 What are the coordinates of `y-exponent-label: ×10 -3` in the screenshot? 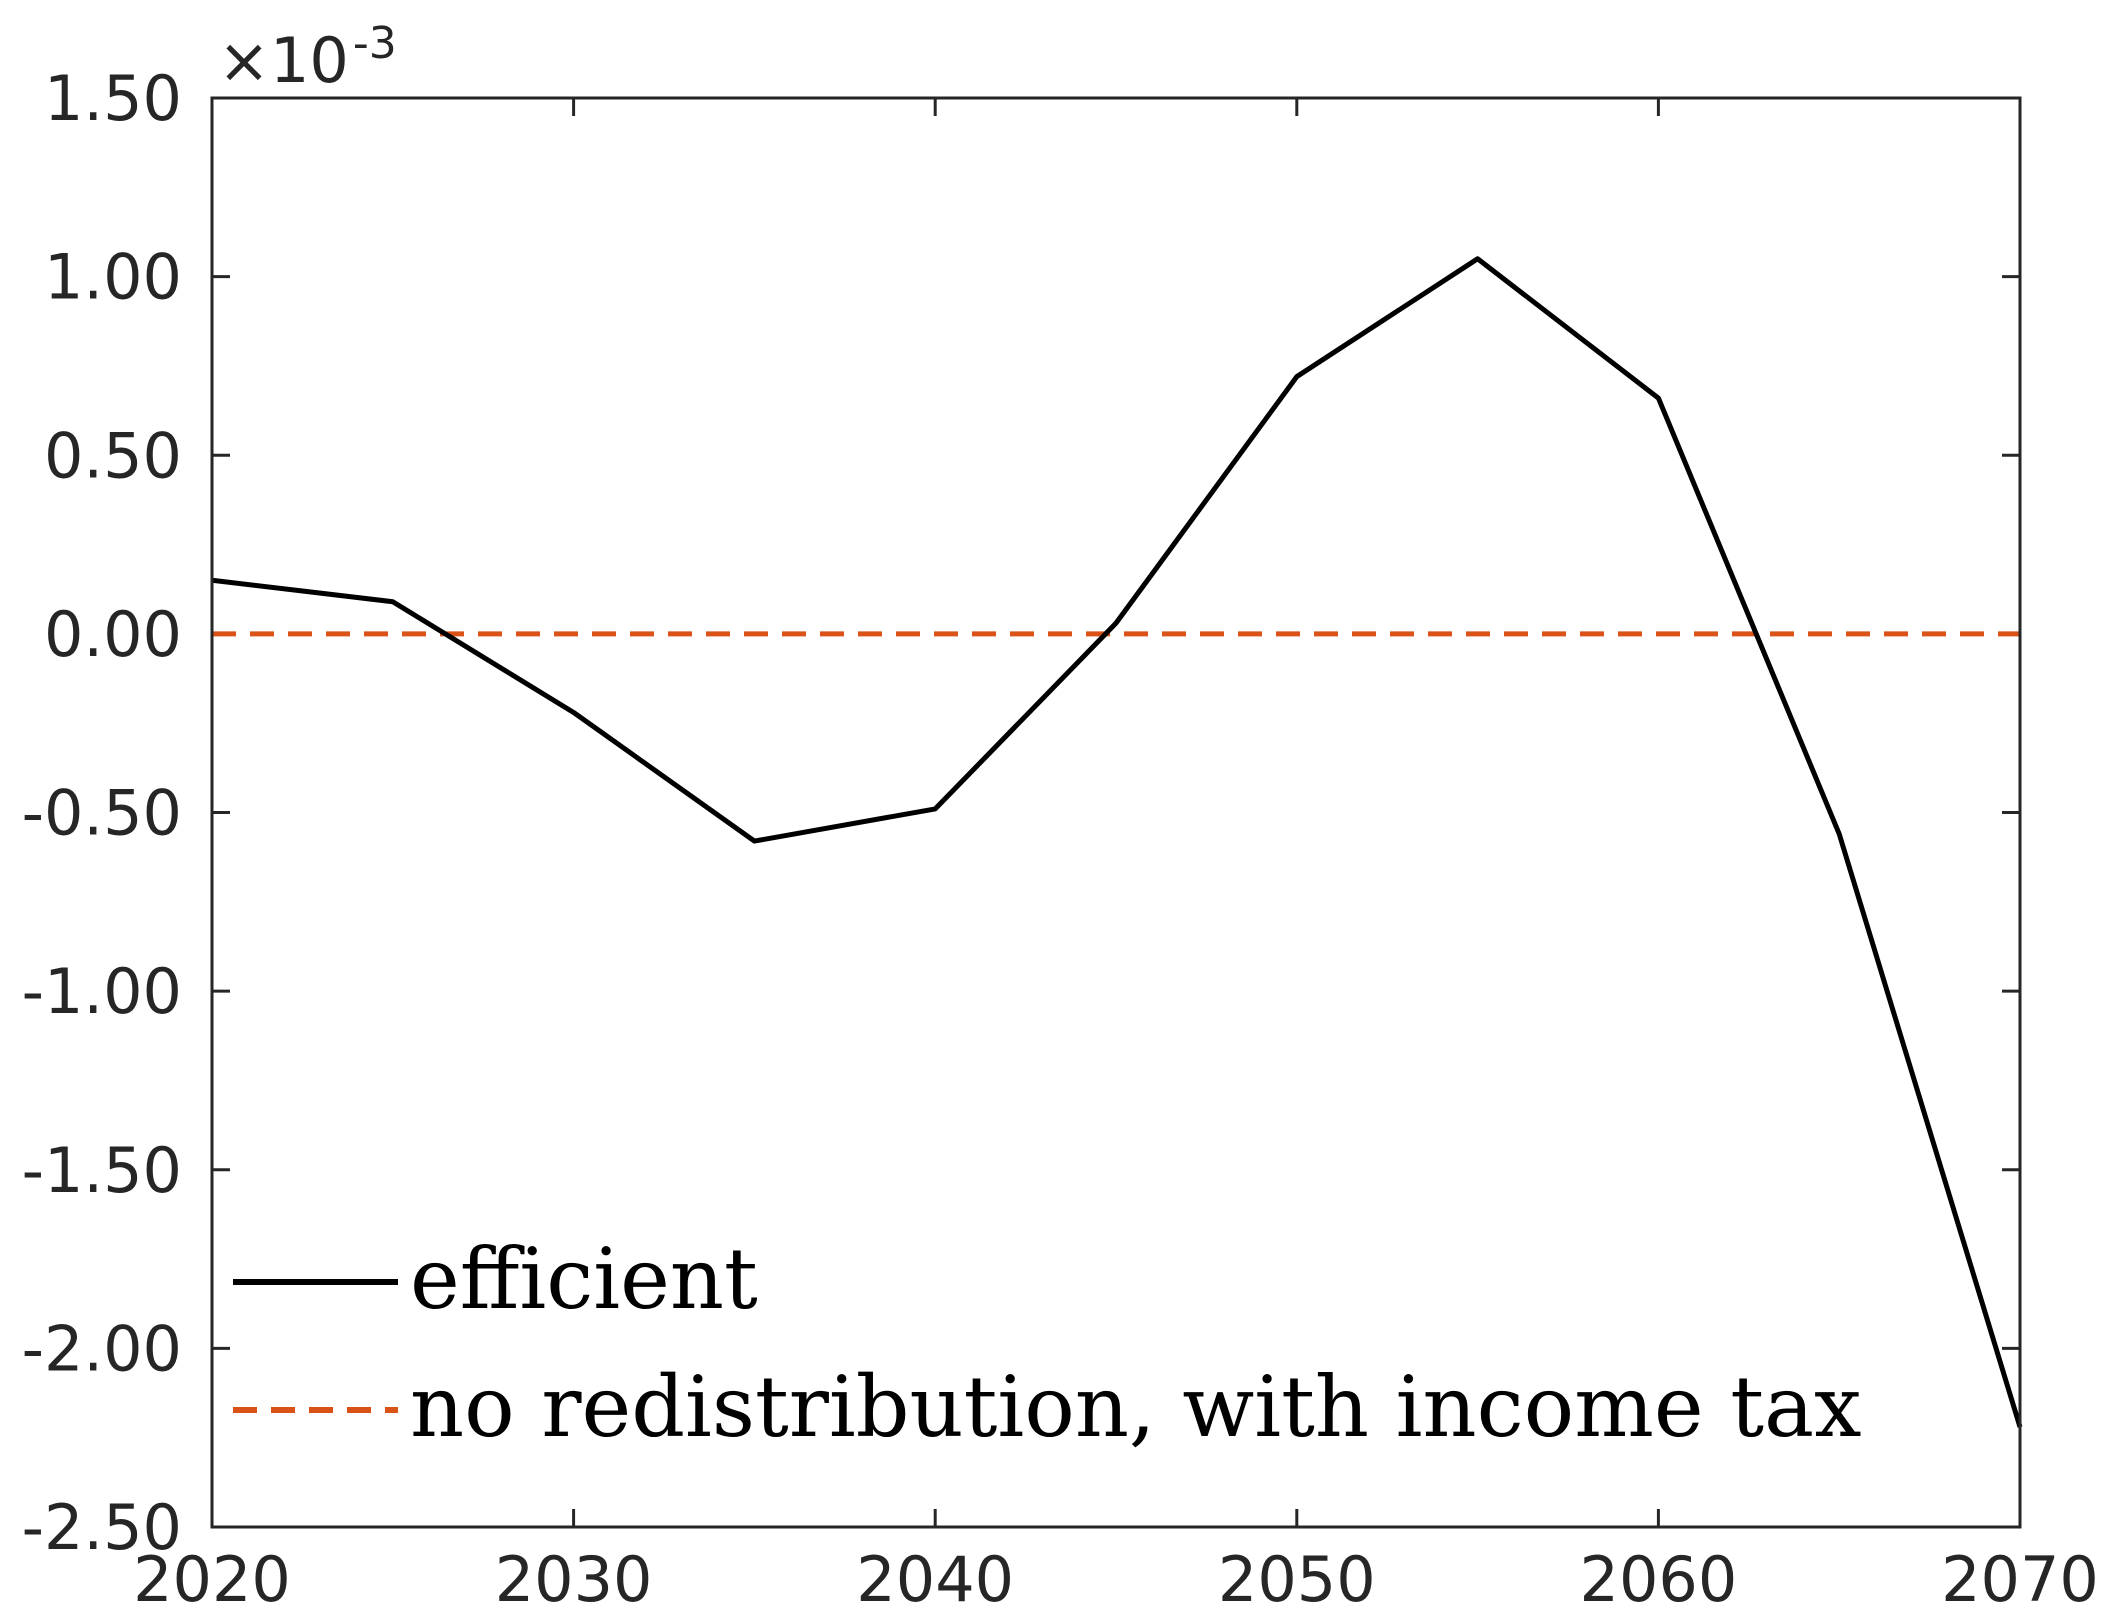 It's located at (307, 57).